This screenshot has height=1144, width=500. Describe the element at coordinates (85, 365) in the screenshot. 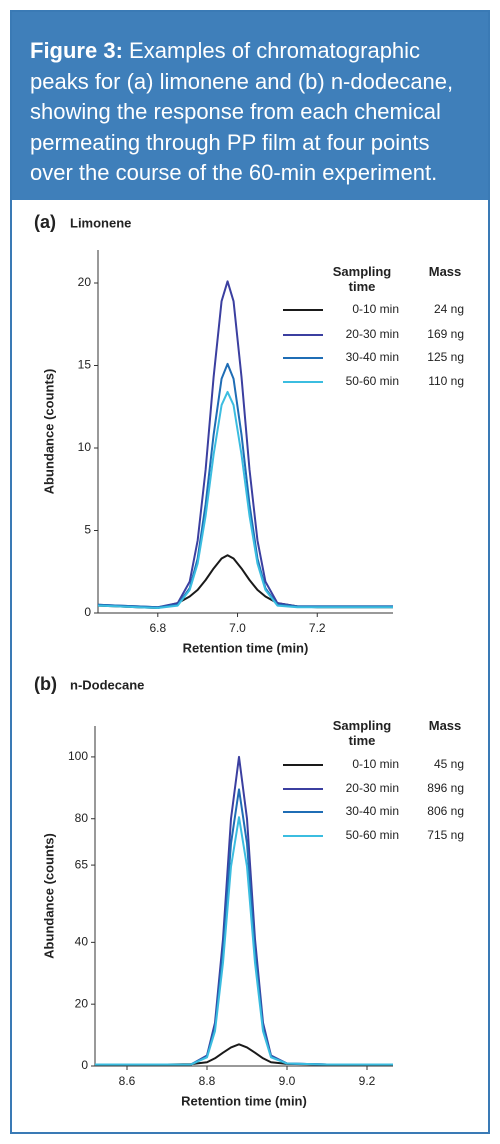

I see `y-tick-label: 15` at that location.